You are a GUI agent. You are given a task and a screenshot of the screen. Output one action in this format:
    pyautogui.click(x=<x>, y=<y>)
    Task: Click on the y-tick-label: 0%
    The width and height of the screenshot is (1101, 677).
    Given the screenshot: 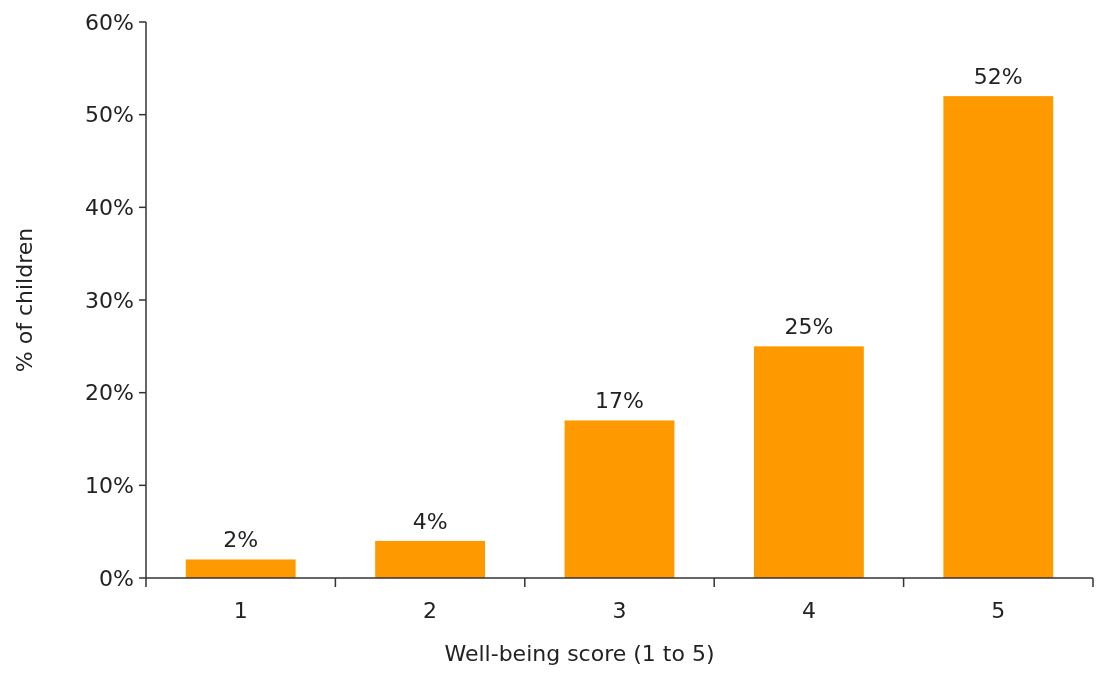 What is the action you would take?
    pyautogui.click(x=116, y=578)
    